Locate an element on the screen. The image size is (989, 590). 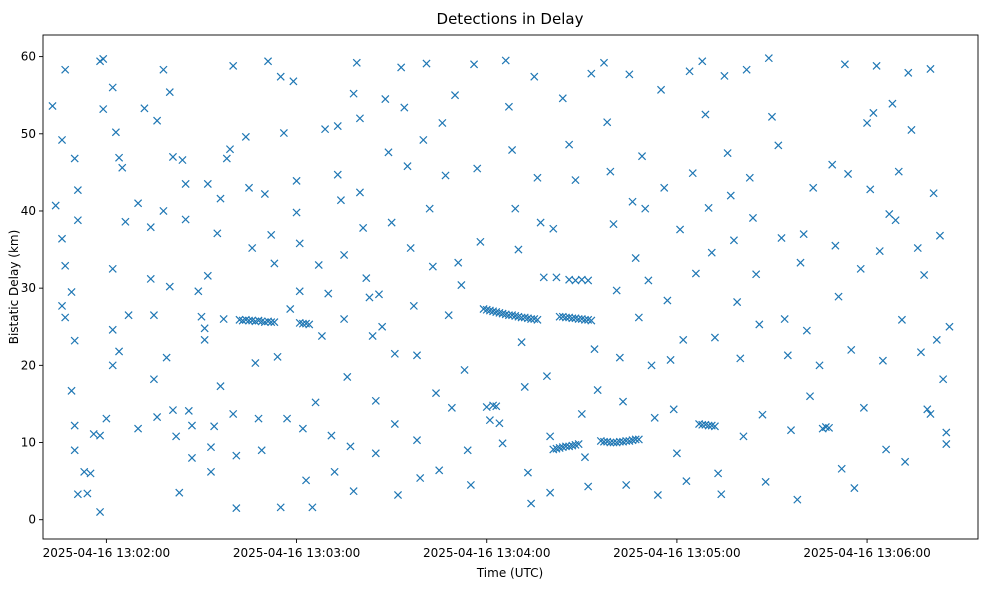
x-tick-label: 2025-04-16 13:05:00 is located at coordinates (676, 553).